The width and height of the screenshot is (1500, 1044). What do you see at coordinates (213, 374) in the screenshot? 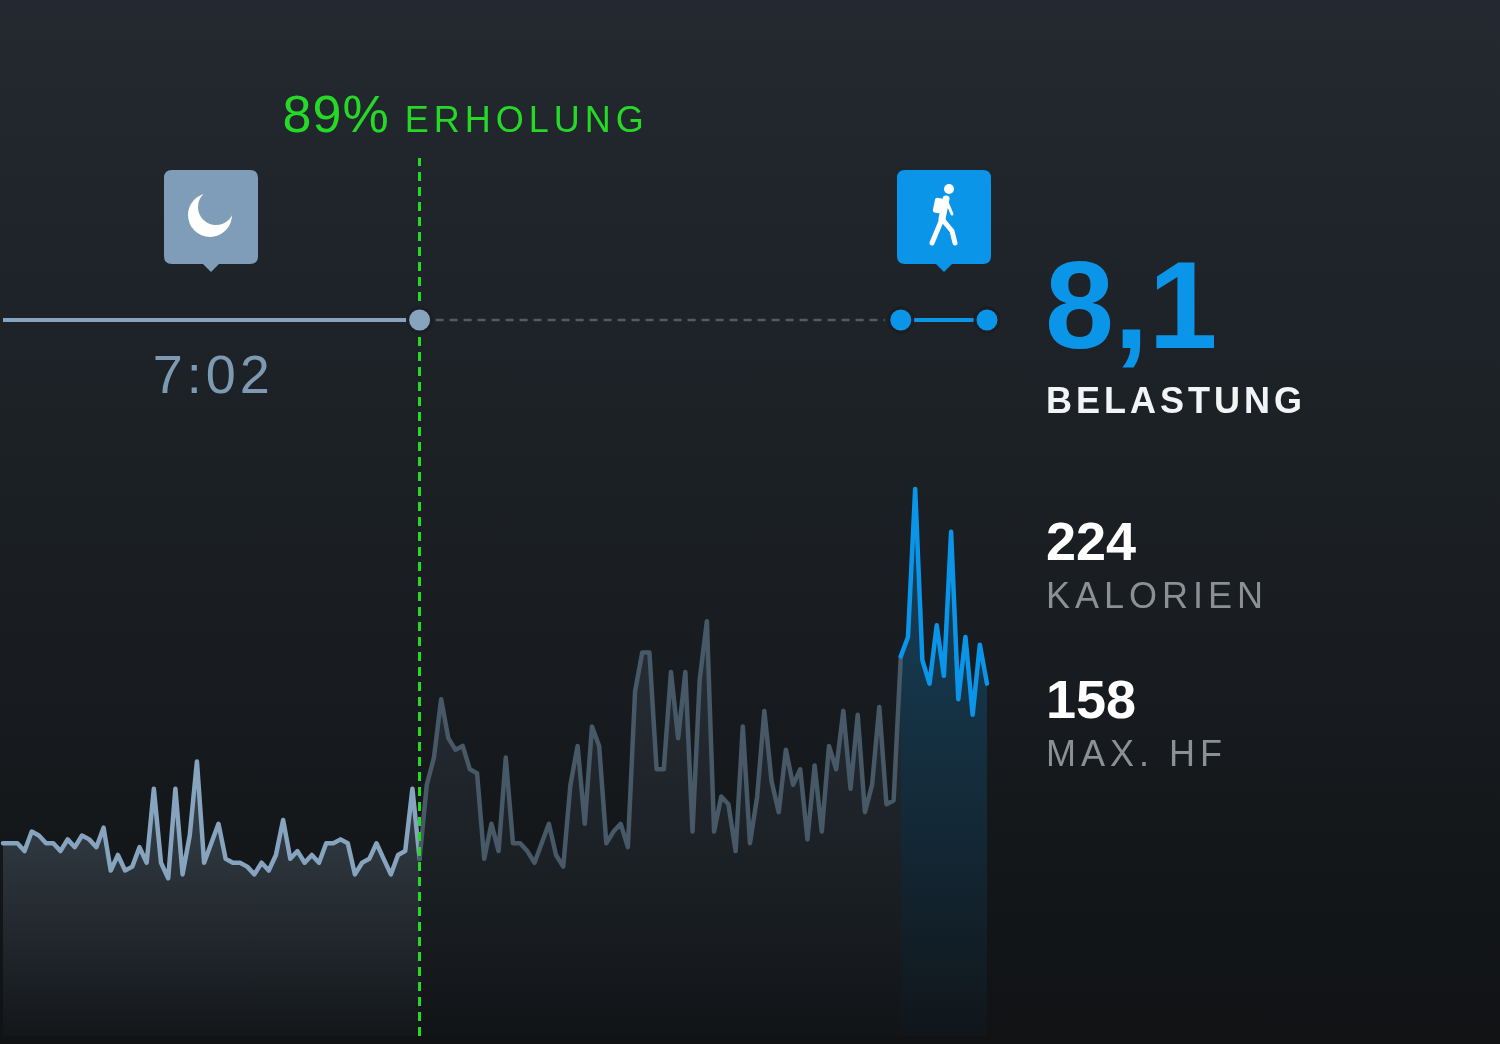
I see `text: 7:02` at bounding box center [213, 374].